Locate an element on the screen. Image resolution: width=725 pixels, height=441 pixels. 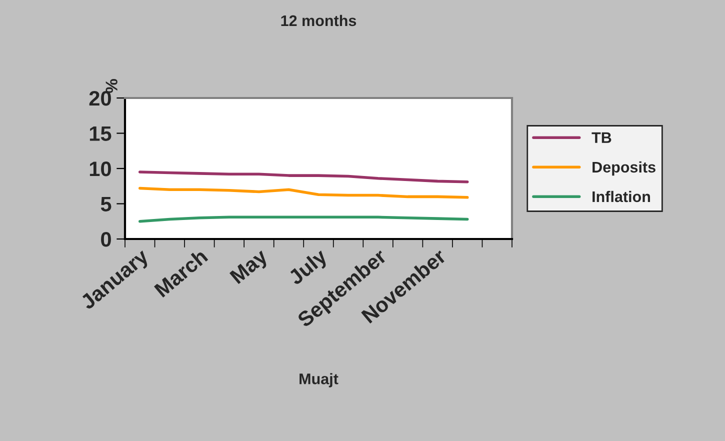
y-tick-label: 5 is located at coordinates (106, 204).